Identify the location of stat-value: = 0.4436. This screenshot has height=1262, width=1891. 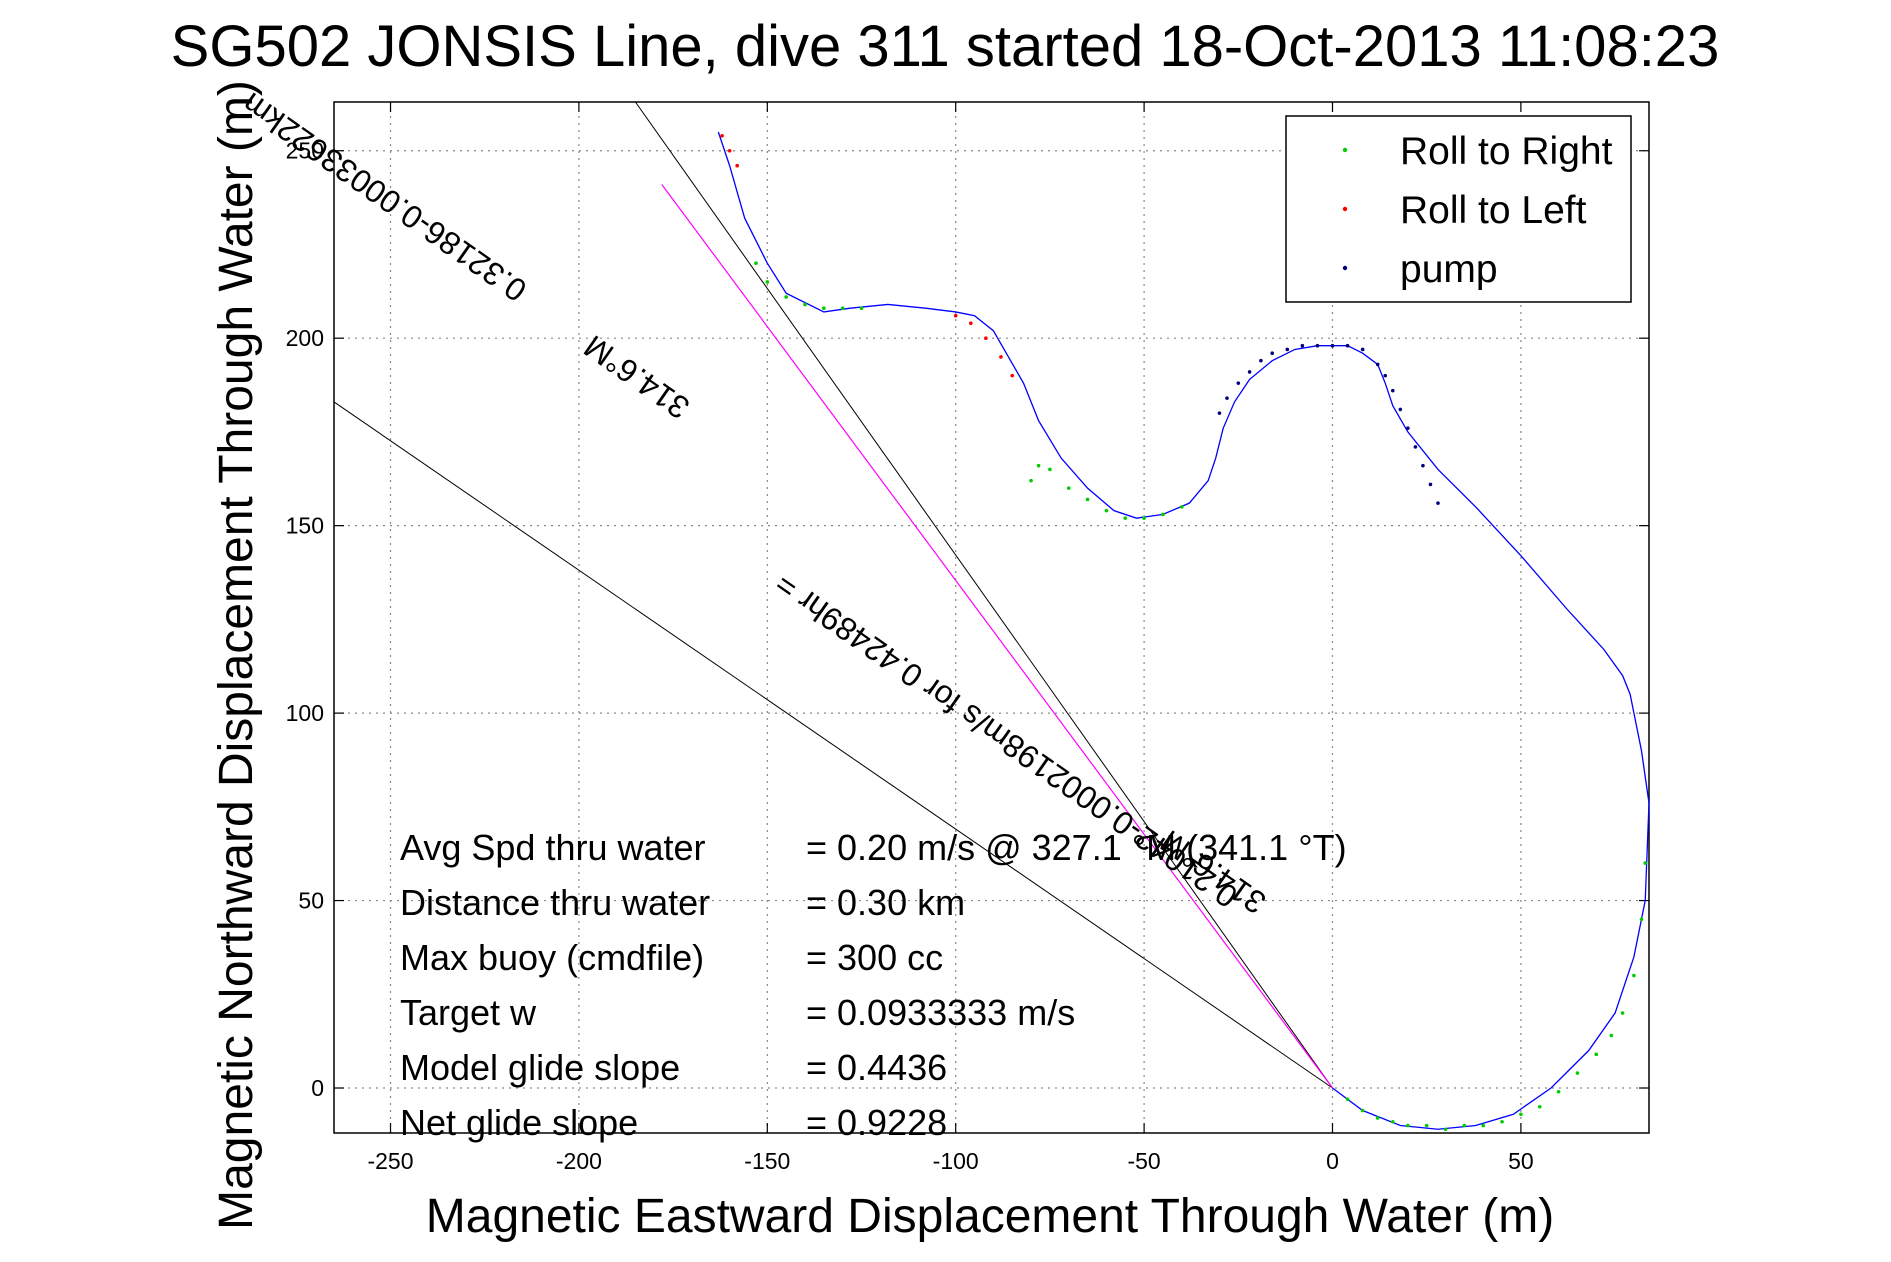
(876, 1067).